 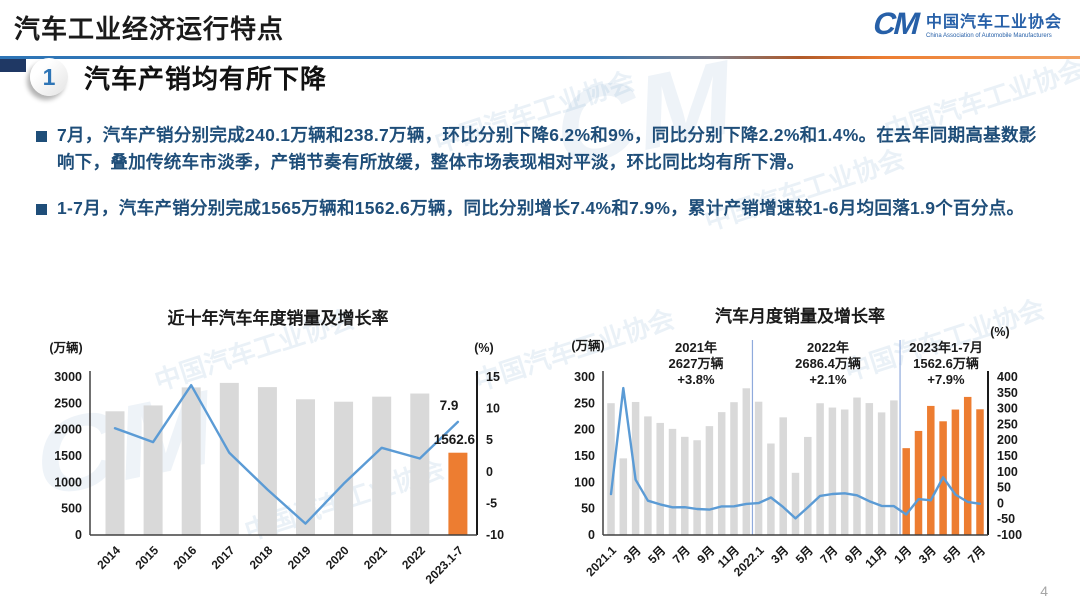 I want to click on svg-text: 7.9, so click(x=449, y=405).